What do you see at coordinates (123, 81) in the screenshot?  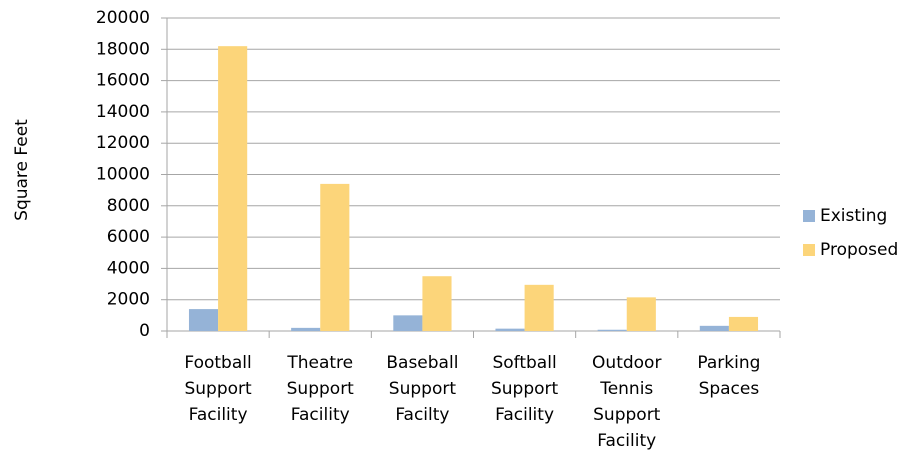 I see `y-tick-label: 16000` at bounding box center [123, 81].